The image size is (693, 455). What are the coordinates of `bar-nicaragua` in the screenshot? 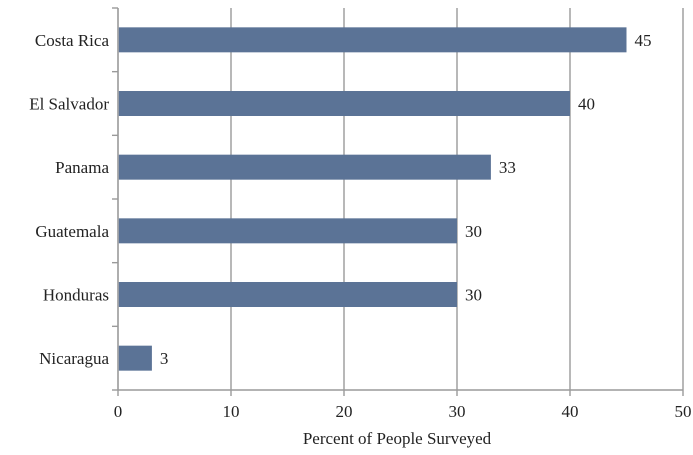 It's located at (135, 358).